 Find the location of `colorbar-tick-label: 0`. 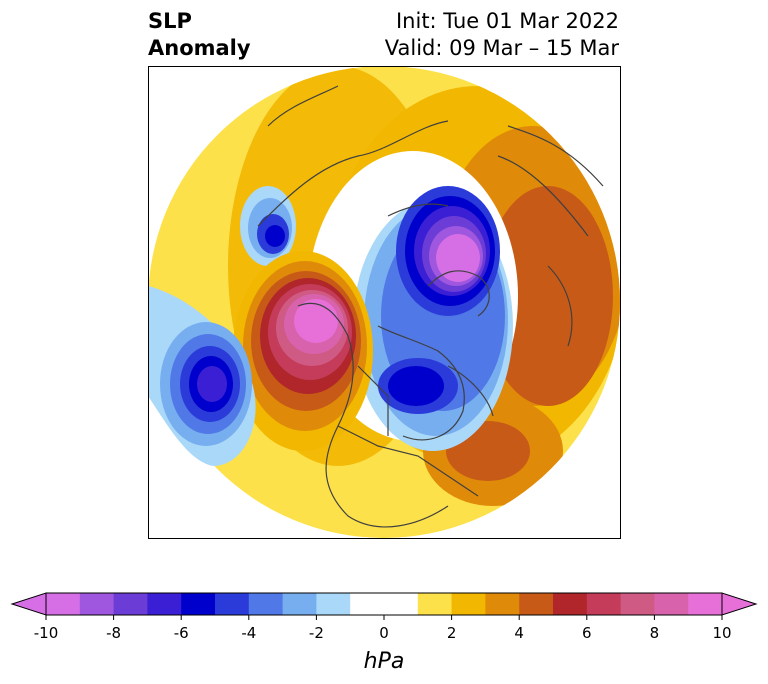

colorbar-tick-label: 0 is located at coordinates (384, 633).